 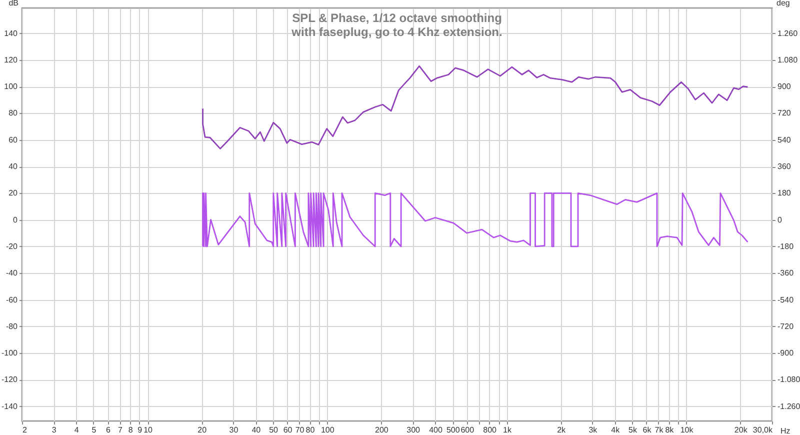 I want to click on y2-tick-label: -720, so click(x=786, y=326).